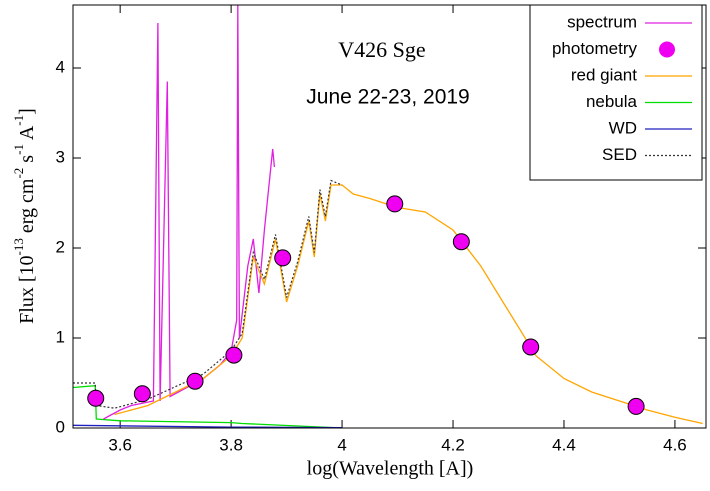 The width and height of the screenshot is (710, 491). I want to click on y-tick-label: 0, so click(60, 426).